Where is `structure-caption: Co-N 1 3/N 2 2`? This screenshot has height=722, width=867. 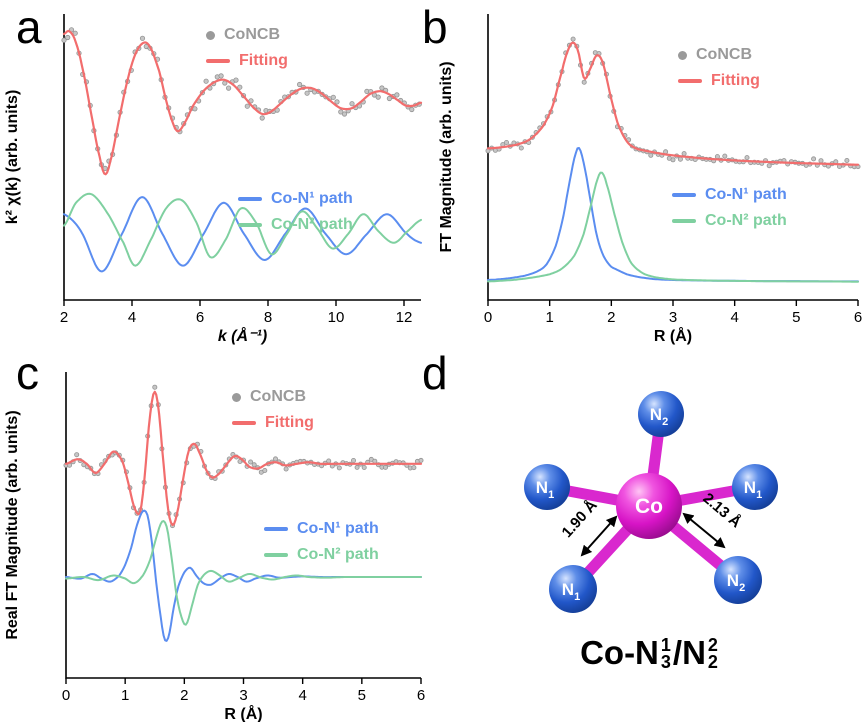 structure-caption: Co-N 1 3/N 2 2 is located at coordinates (650, 653).